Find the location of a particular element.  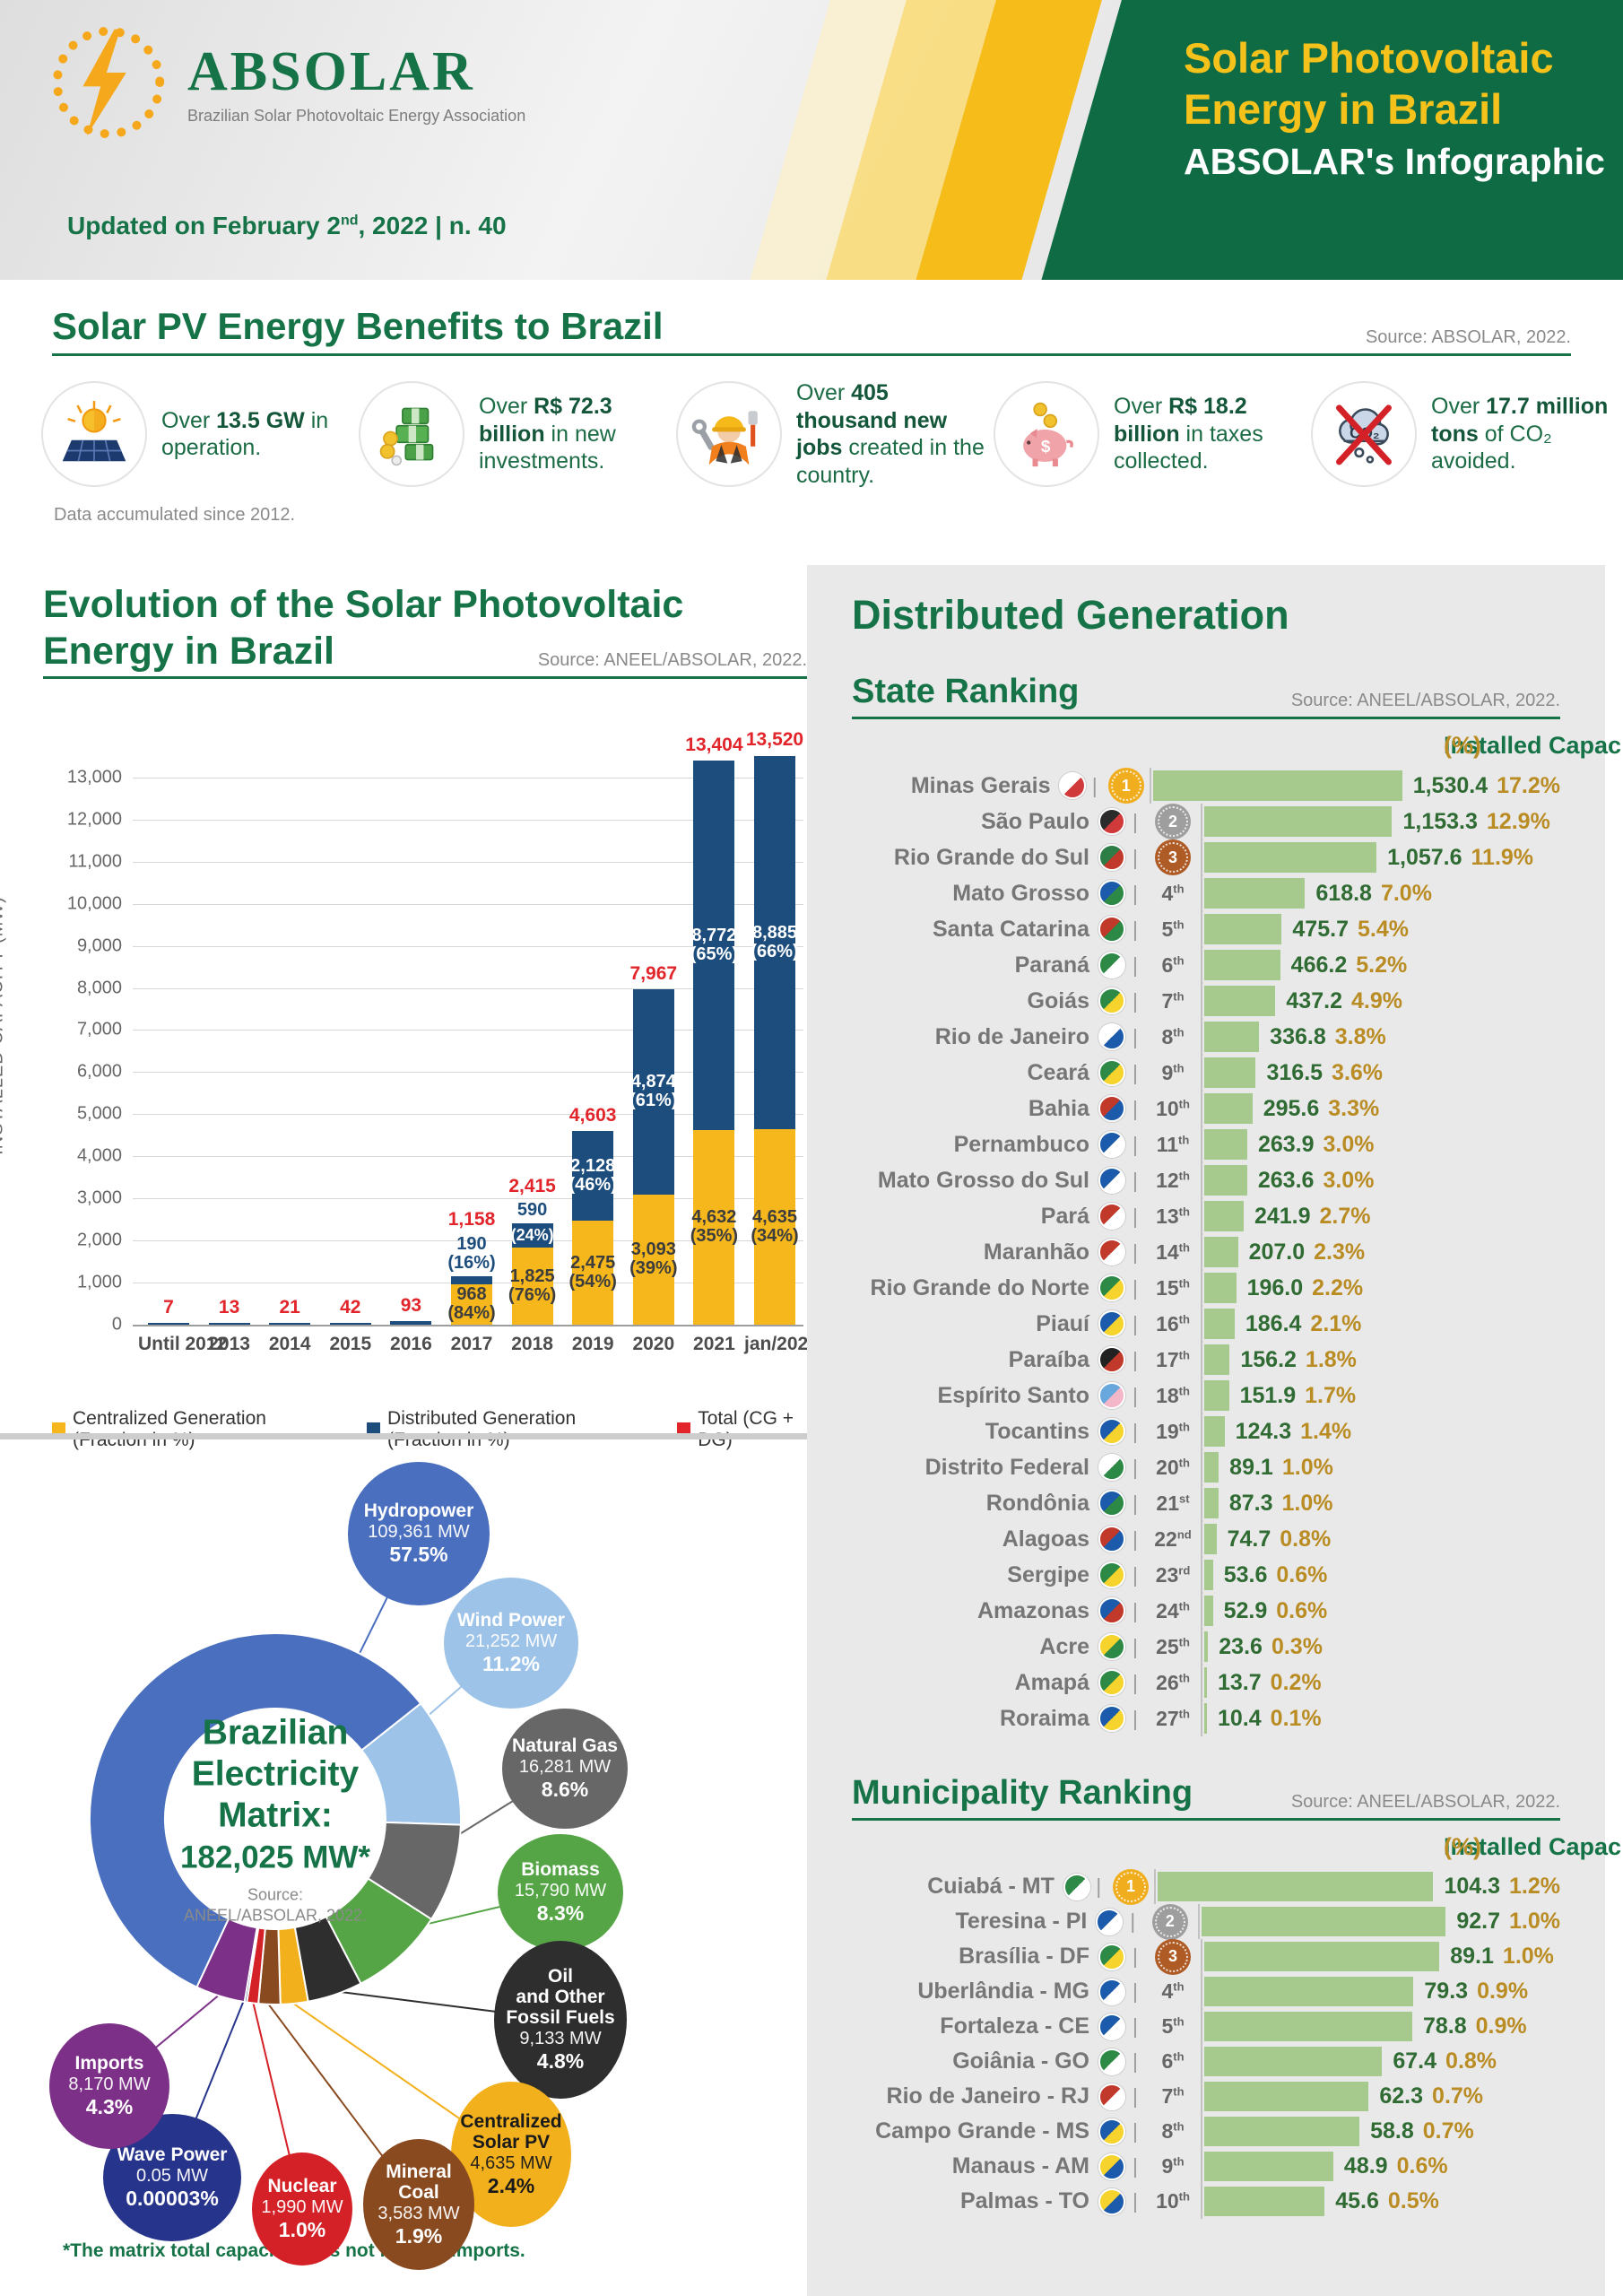

title-line-2: Energy in Brazil is located at coordinates (1343, 109).